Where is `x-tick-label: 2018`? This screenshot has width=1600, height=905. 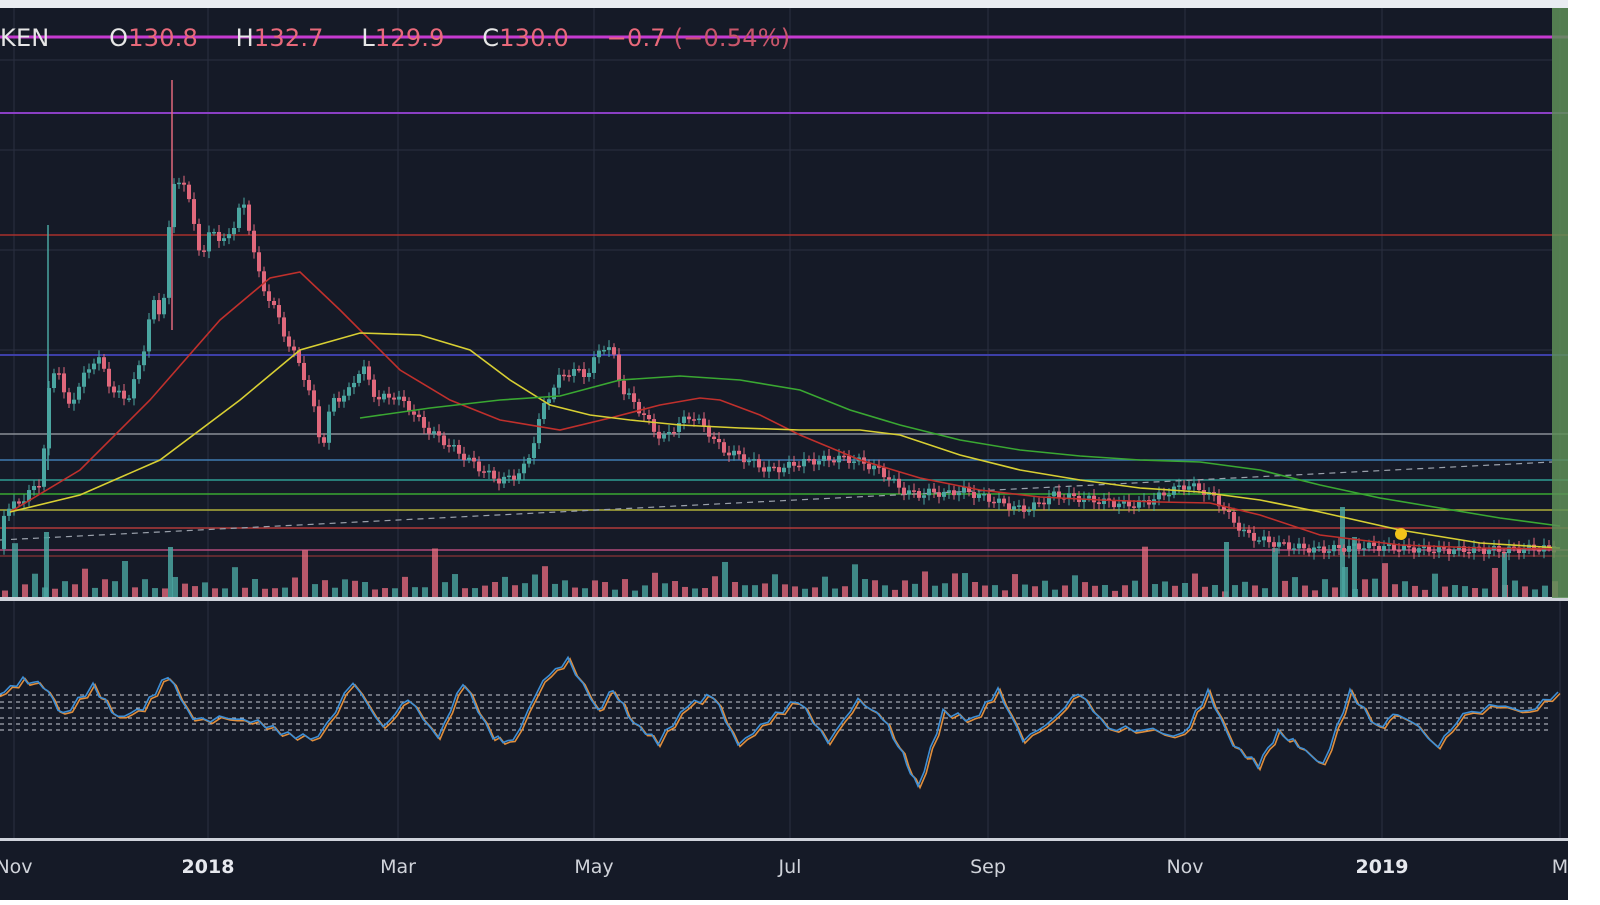 x-tick-label: 2018 is located at coordinates (208, 867).